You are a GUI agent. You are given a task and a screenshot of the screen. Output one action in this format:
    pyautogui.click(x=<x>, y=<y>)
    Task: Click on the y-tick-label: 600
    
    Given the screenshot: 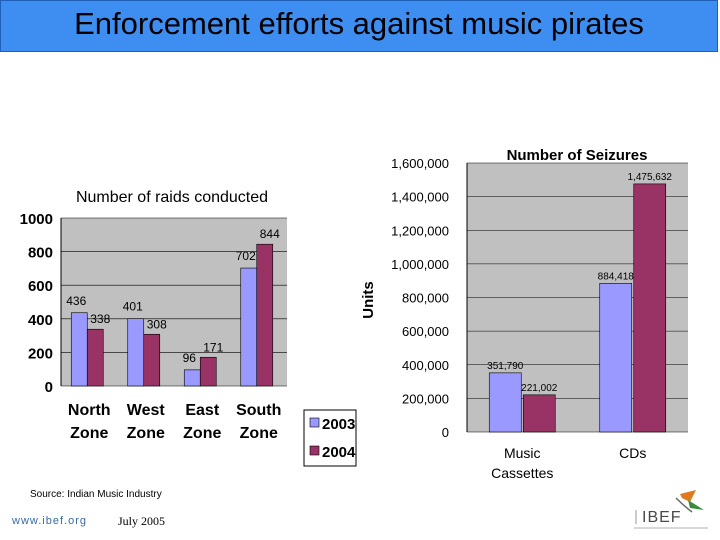 What is the action you would take?
    pyautogui.click(x=40, y=286)
    